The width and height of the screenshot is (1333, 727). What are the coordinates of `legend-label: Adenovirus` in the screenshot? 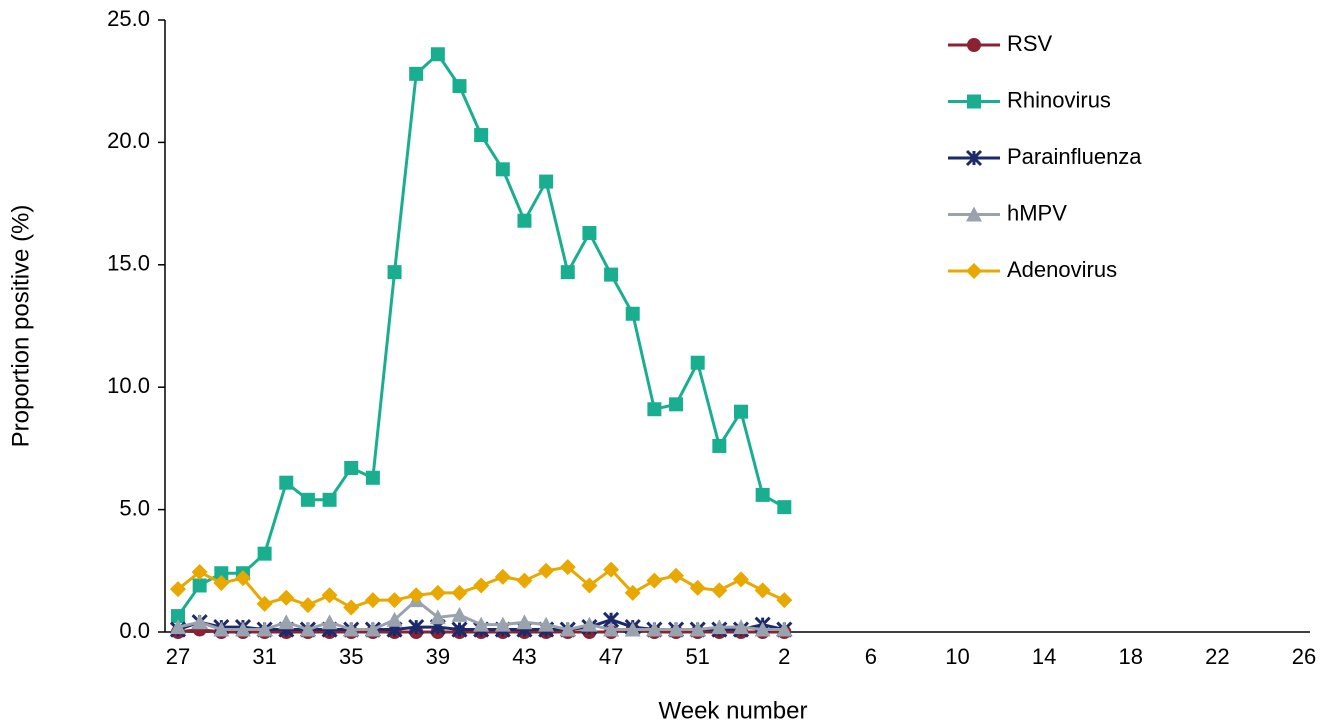 It's located at (1062, 269).